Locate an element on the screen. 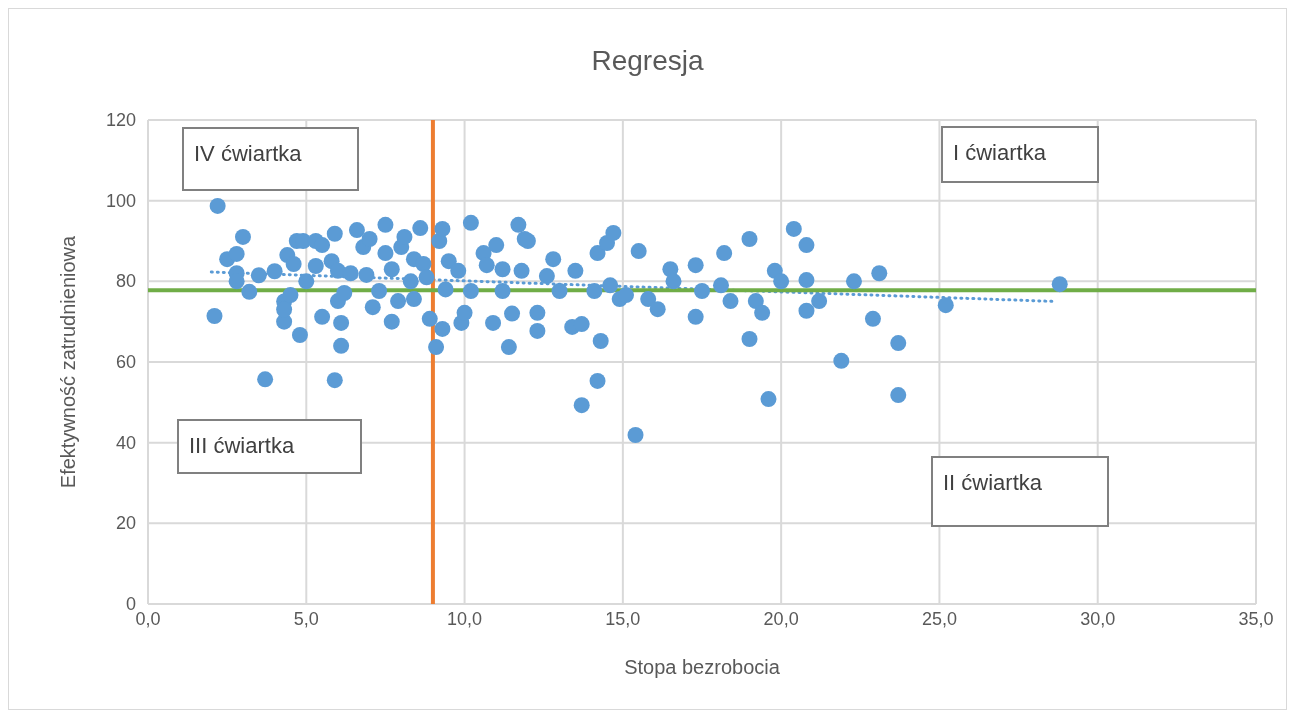 This screenshot has width=1293, height=724. x-tick-label: 5,0 is located at coordinates (306, 618).